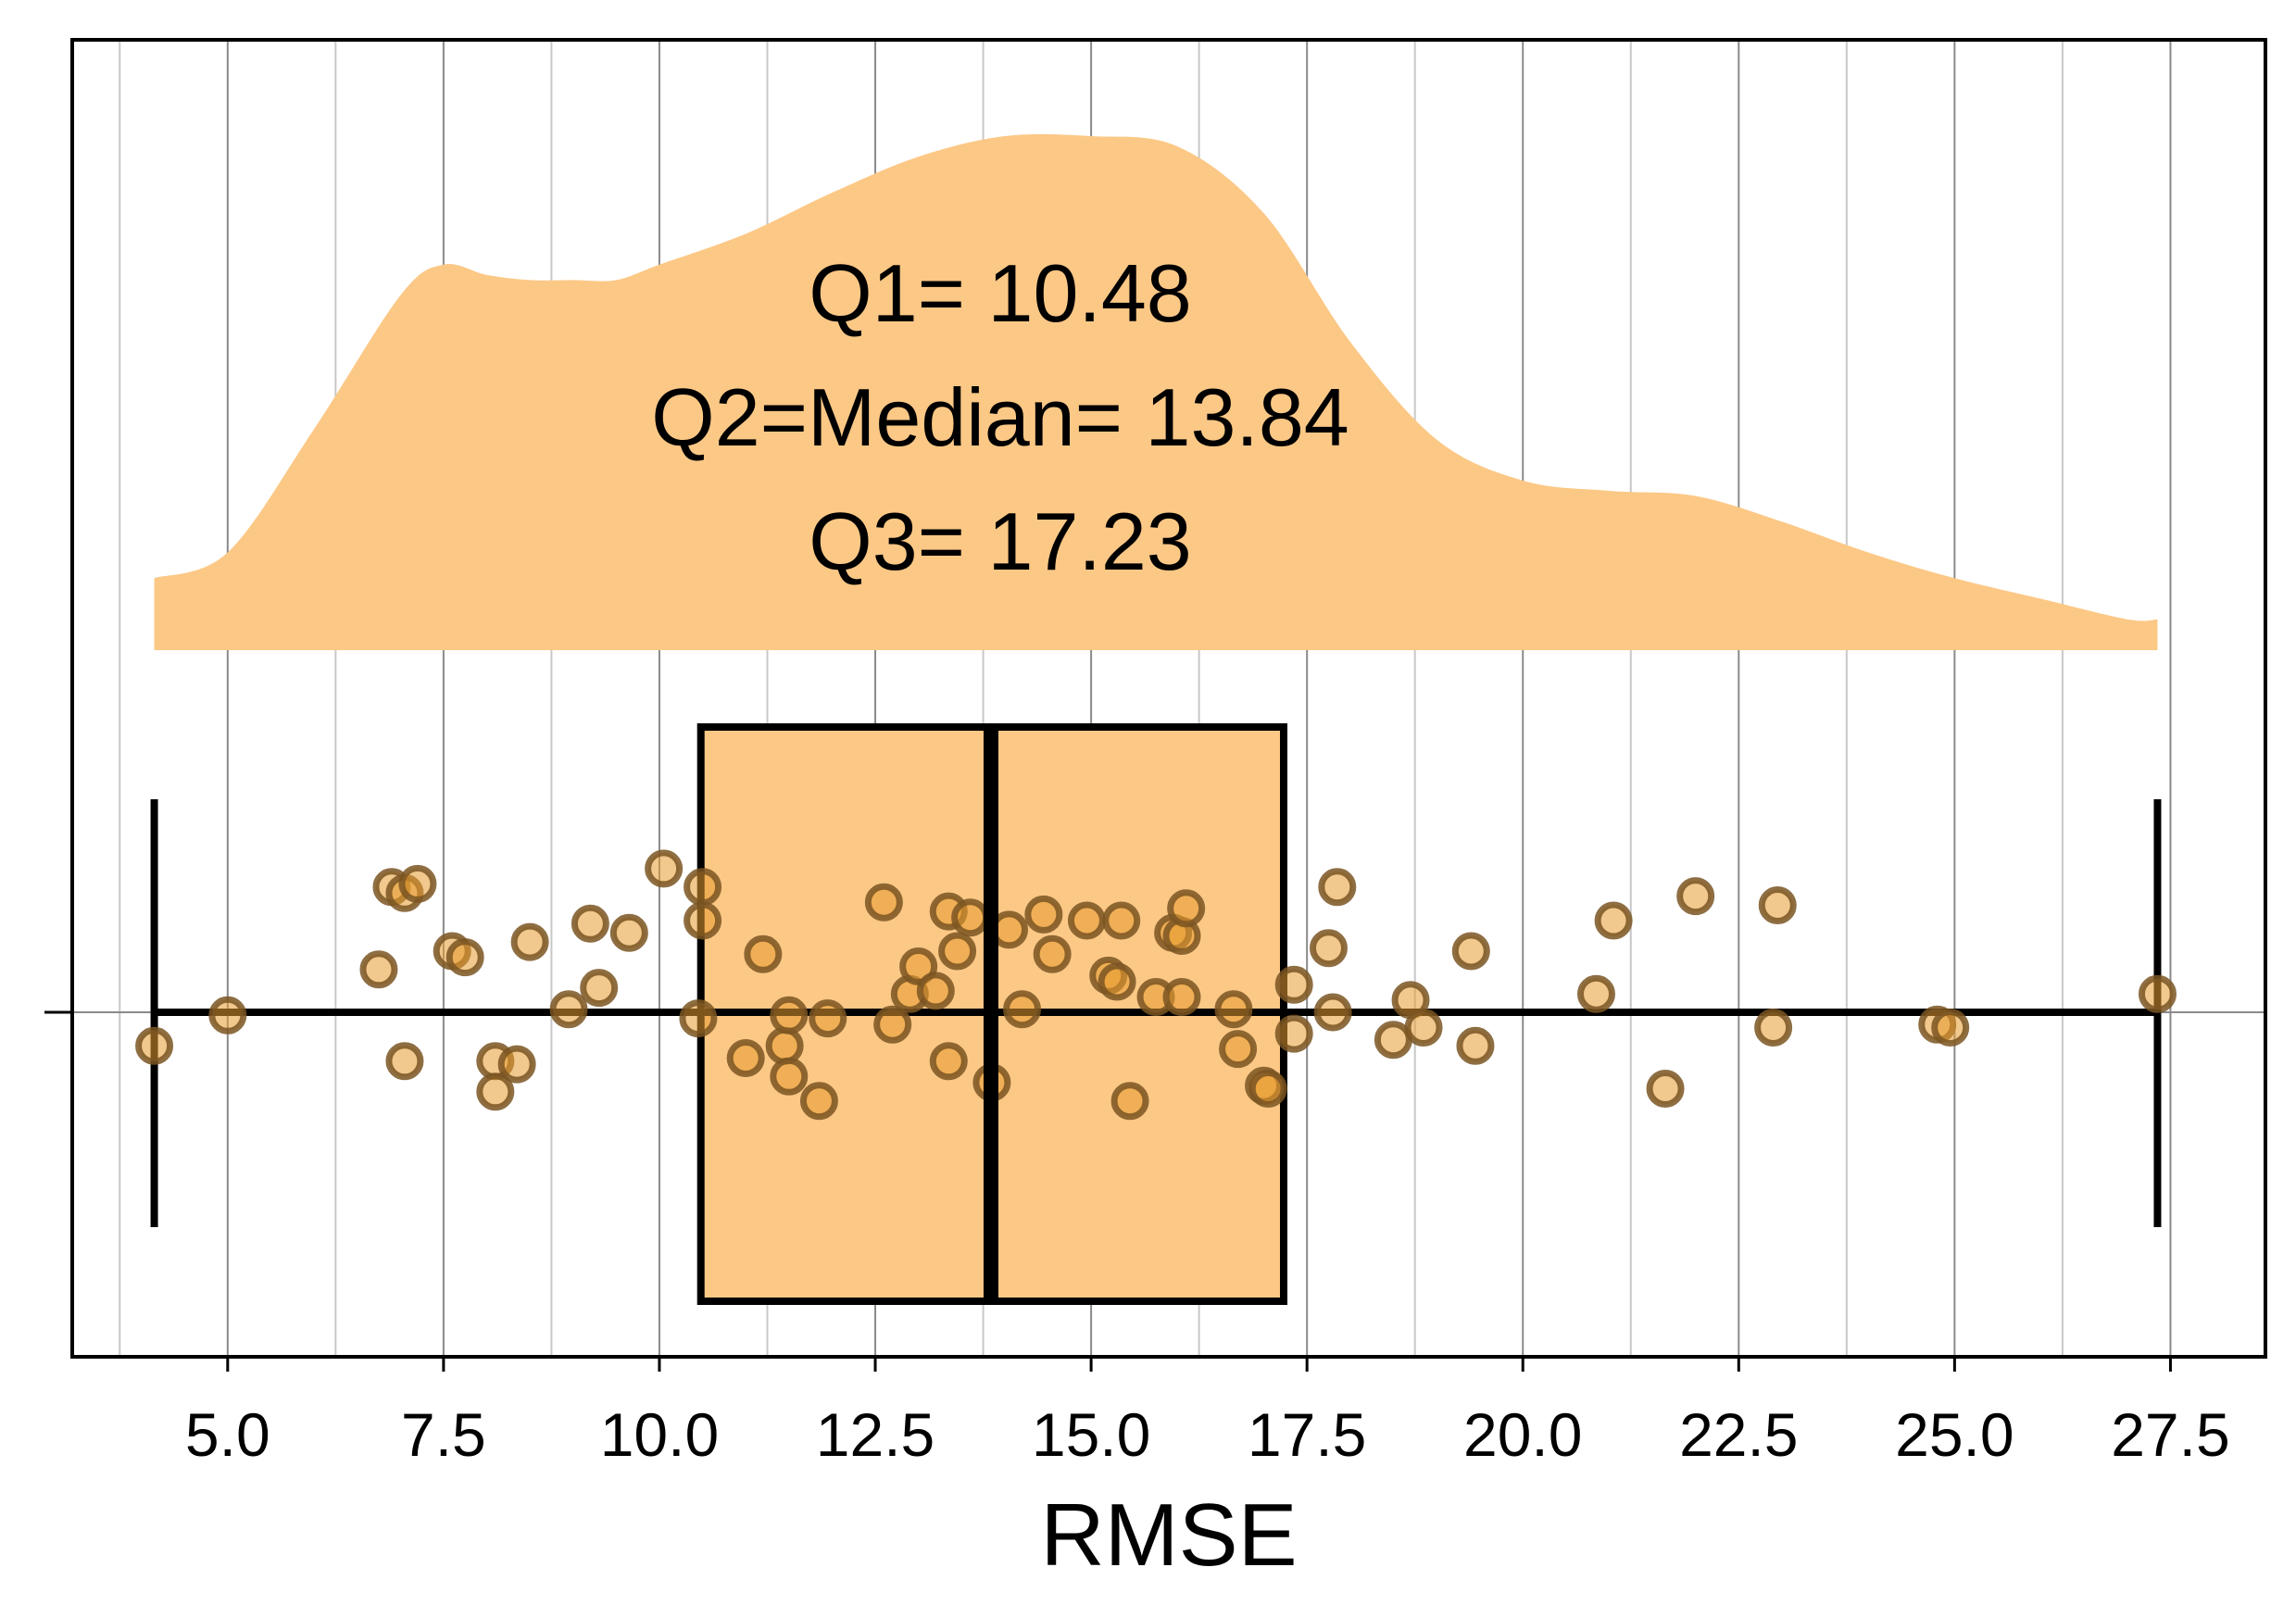 This screenshot has height=1605, width=2296. Describe the element at coordinates (1091, 1434) in the screenshot. I see `x-tick-label: 15.0` at that location.